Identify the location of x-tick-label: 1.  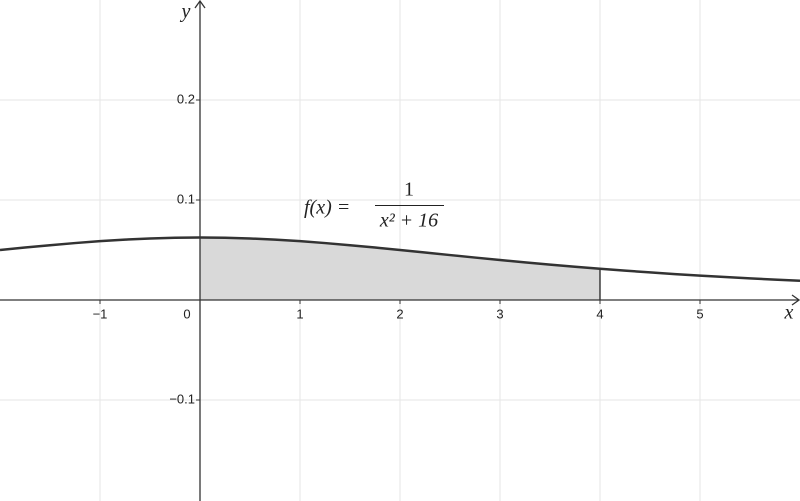
(299, 313).